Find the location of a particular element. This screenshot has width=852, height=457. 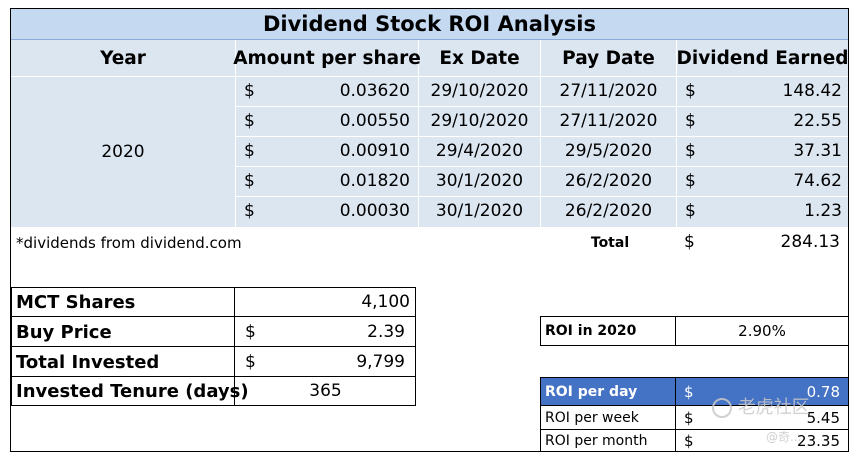

total-label: Total is located at coordinates (610, 243).